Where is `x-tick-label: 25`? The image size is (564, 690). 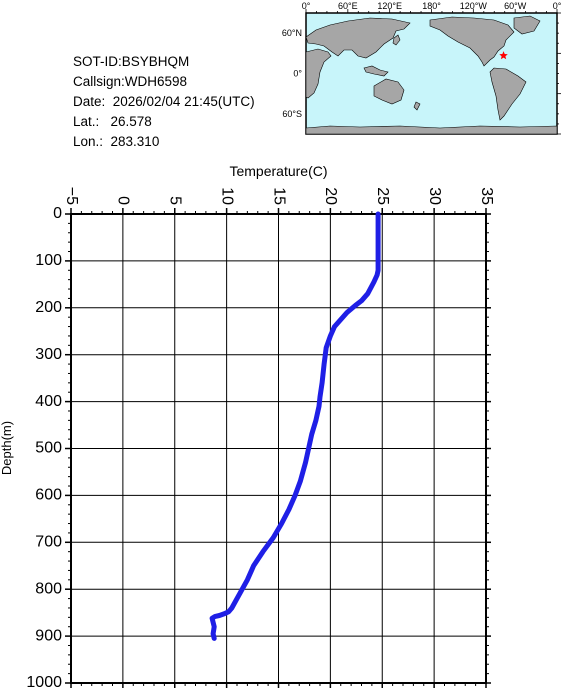 x-tick-label: 25 is located at coordinates (382, 196).